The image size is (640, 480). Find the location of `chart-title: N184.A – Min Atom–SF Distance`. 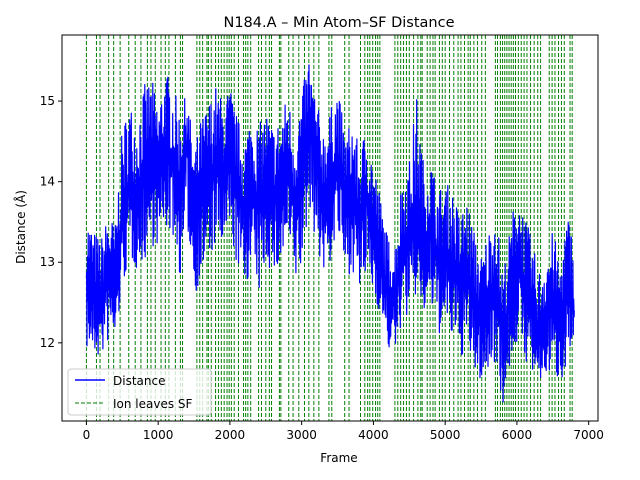

chart-title: N184.A – Min Atom–SF Distance is located at coordinates (338, 23).